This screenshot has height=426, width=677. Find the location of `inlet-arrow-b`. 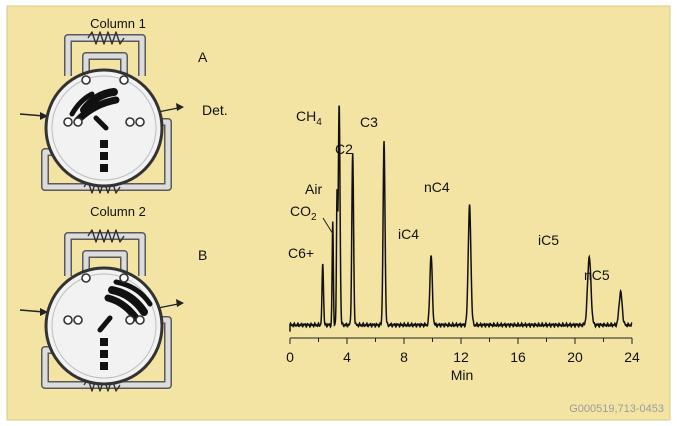

inlet-arrow-b is located at coordinates (33, 312).